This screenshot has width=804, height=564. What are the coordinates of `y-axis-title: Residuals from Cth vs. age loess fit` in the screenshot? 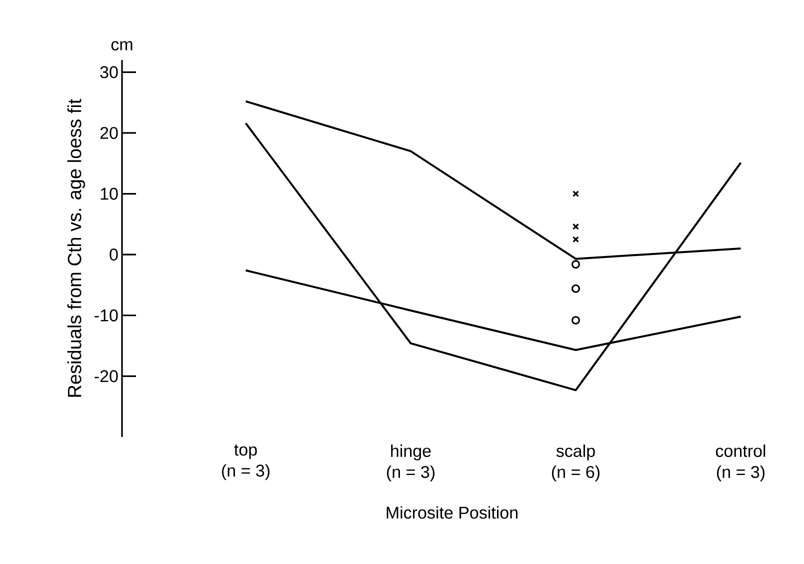 It's located at (76, 247).